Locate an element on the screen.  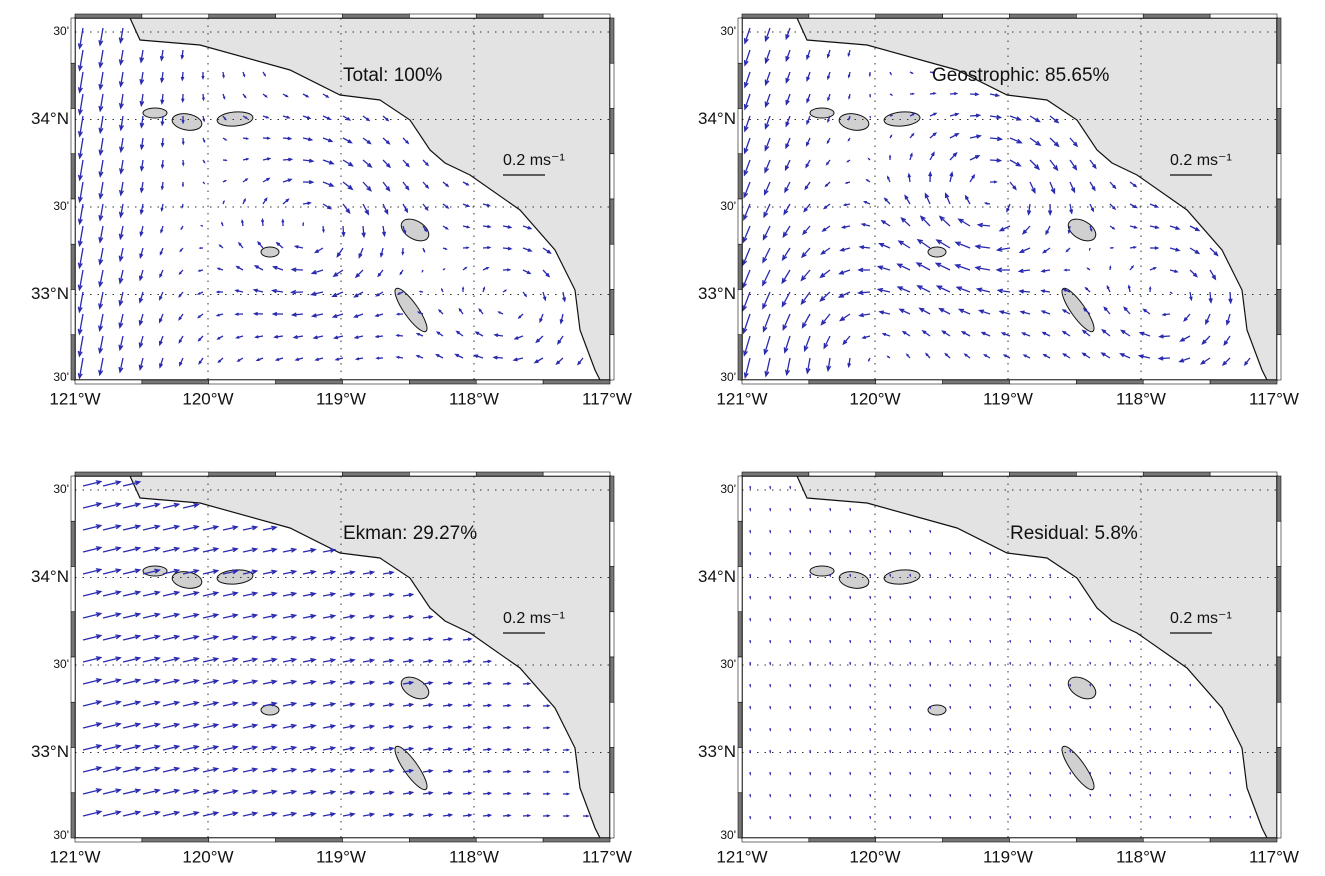
x-tick-label: 120°W is located at coordinates (207, 398).